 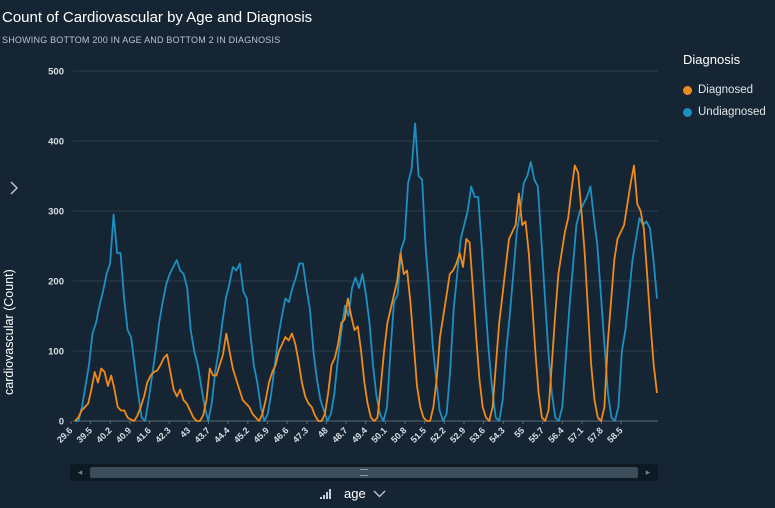 What do you see at coordinates (536, 434) in the screenshot?
I see `x-tick-label: 55.7` at bounding box center [536, 434].